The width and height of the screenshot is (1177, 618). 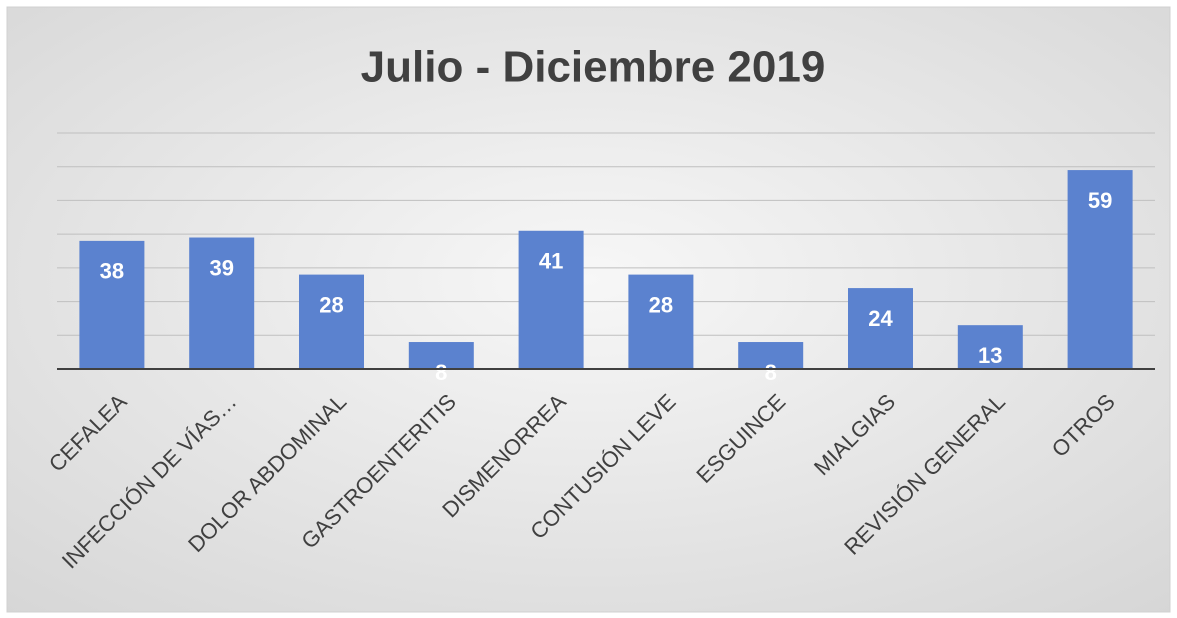 I want to click on data-label: 24, so click(x=880, y=318).